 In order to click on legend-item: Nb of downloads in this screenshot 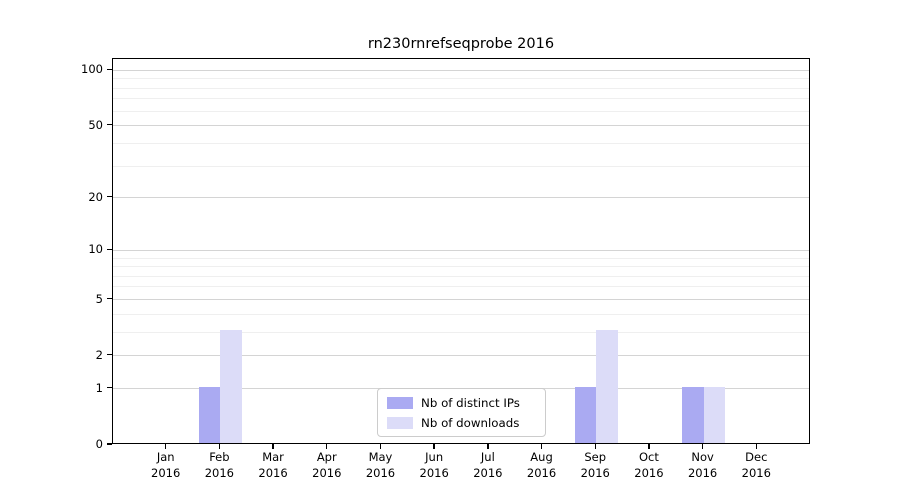, I will do `click(462, 423)`.